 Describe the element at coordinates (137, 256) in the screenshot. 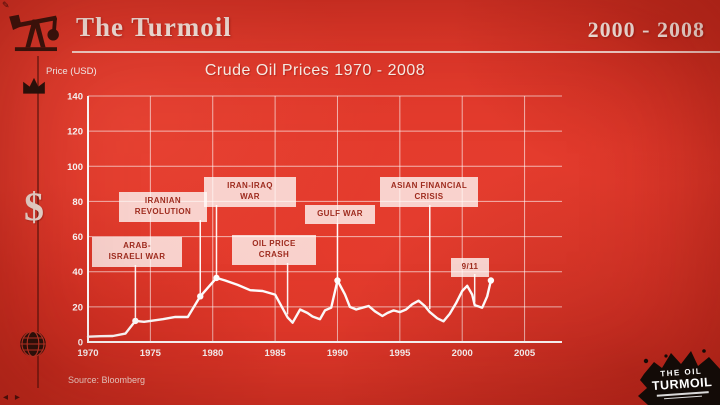

I see `event-label-line: ISRAELI WAR` at that location.